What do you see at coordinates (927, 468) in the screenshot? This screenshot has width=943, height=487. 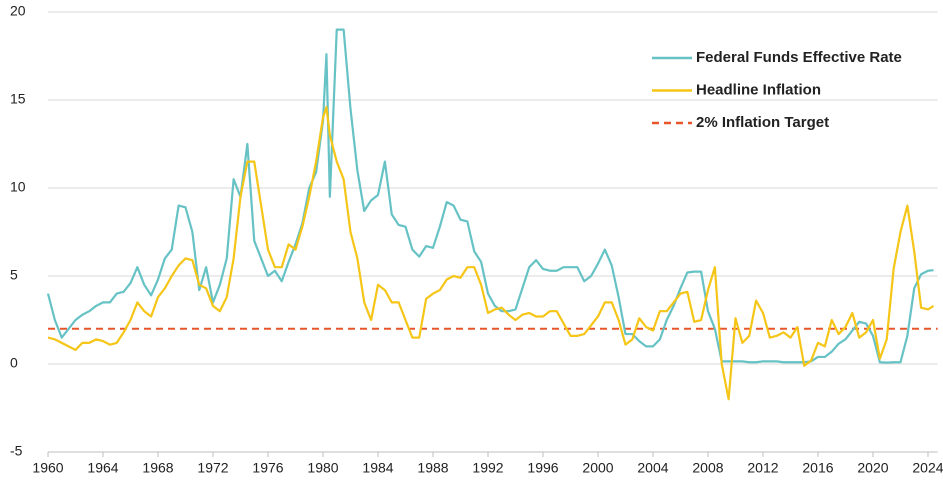 I see `x-tick-label: 2024` at bounding box center [927, 468].